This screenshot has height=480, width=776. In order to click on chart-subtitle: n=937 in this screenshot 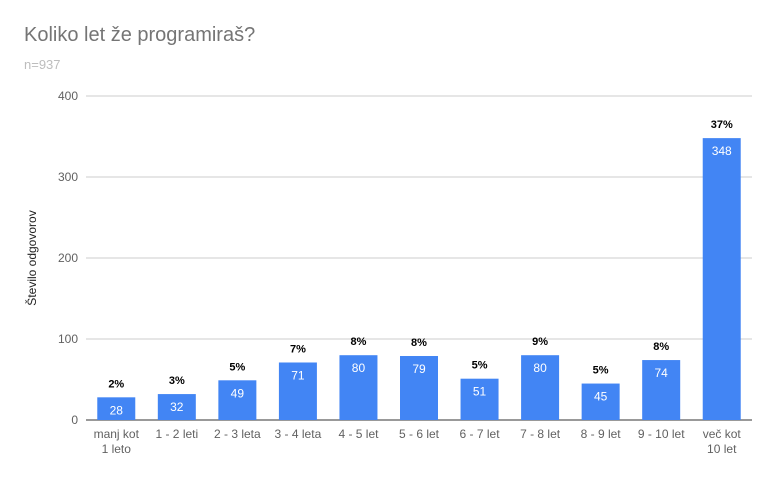, I will do `click(42, 64)`.